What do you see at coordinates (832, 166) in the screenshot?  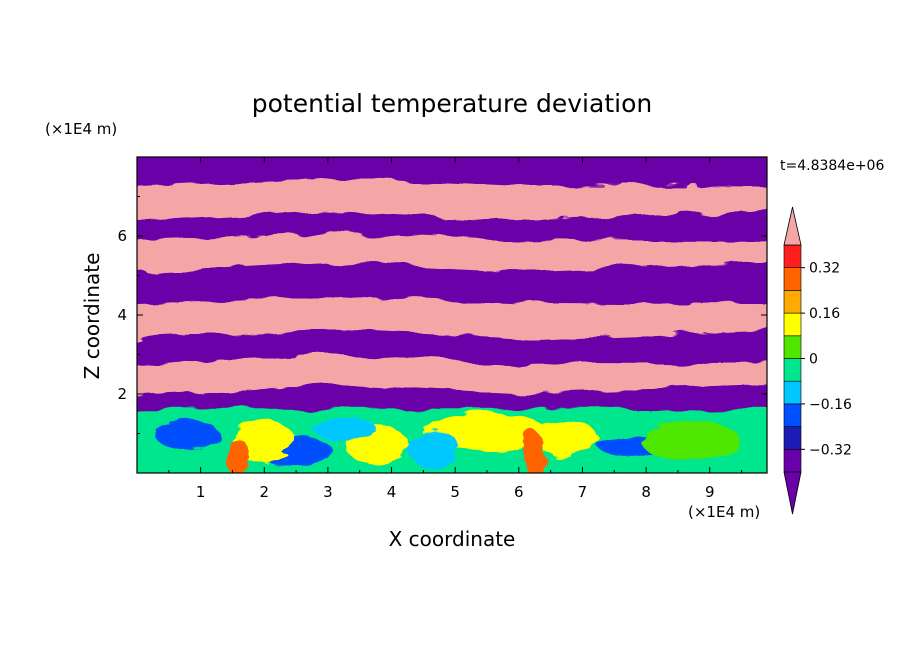 I see `time-label: t=4.8384e+06` at bounding box center [832, 166].